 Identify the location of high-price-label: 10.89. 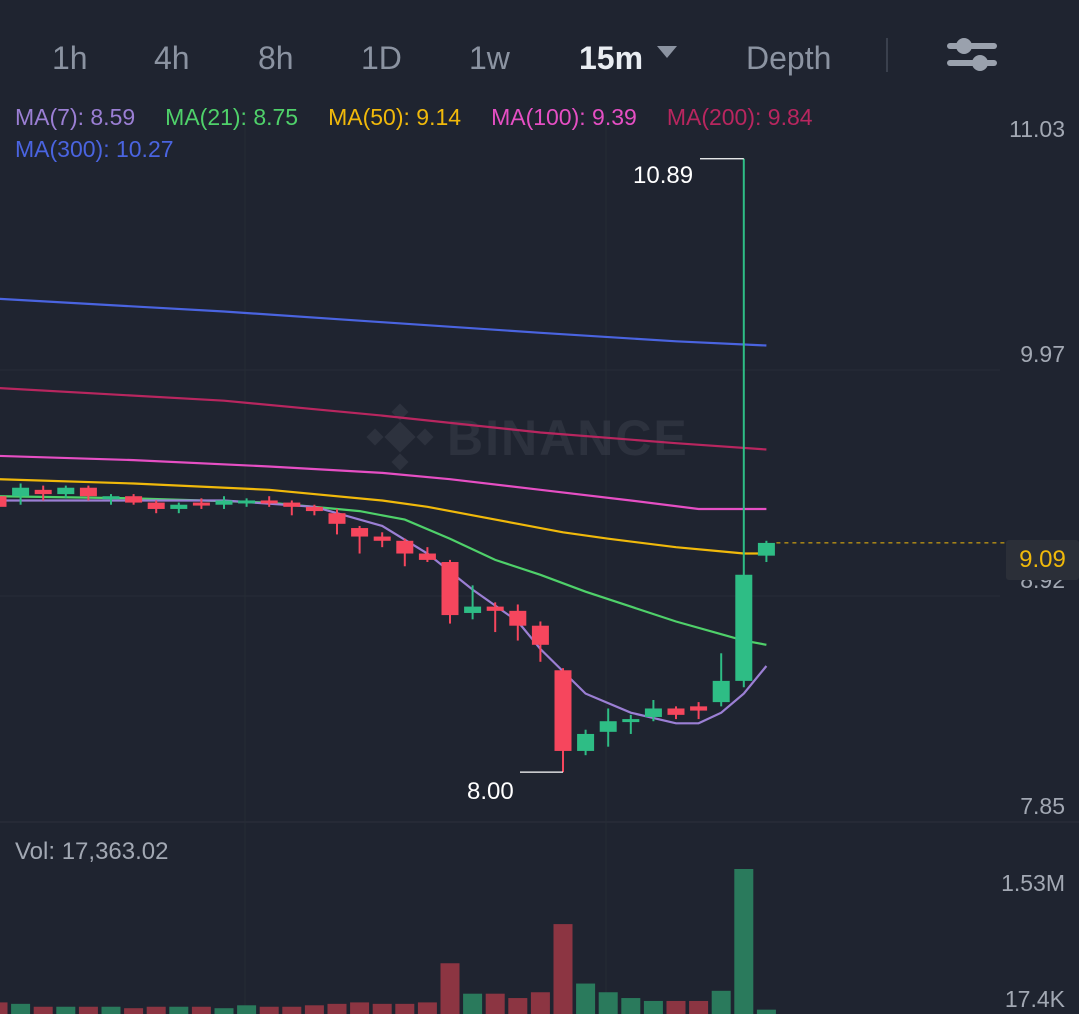
(663, 175).